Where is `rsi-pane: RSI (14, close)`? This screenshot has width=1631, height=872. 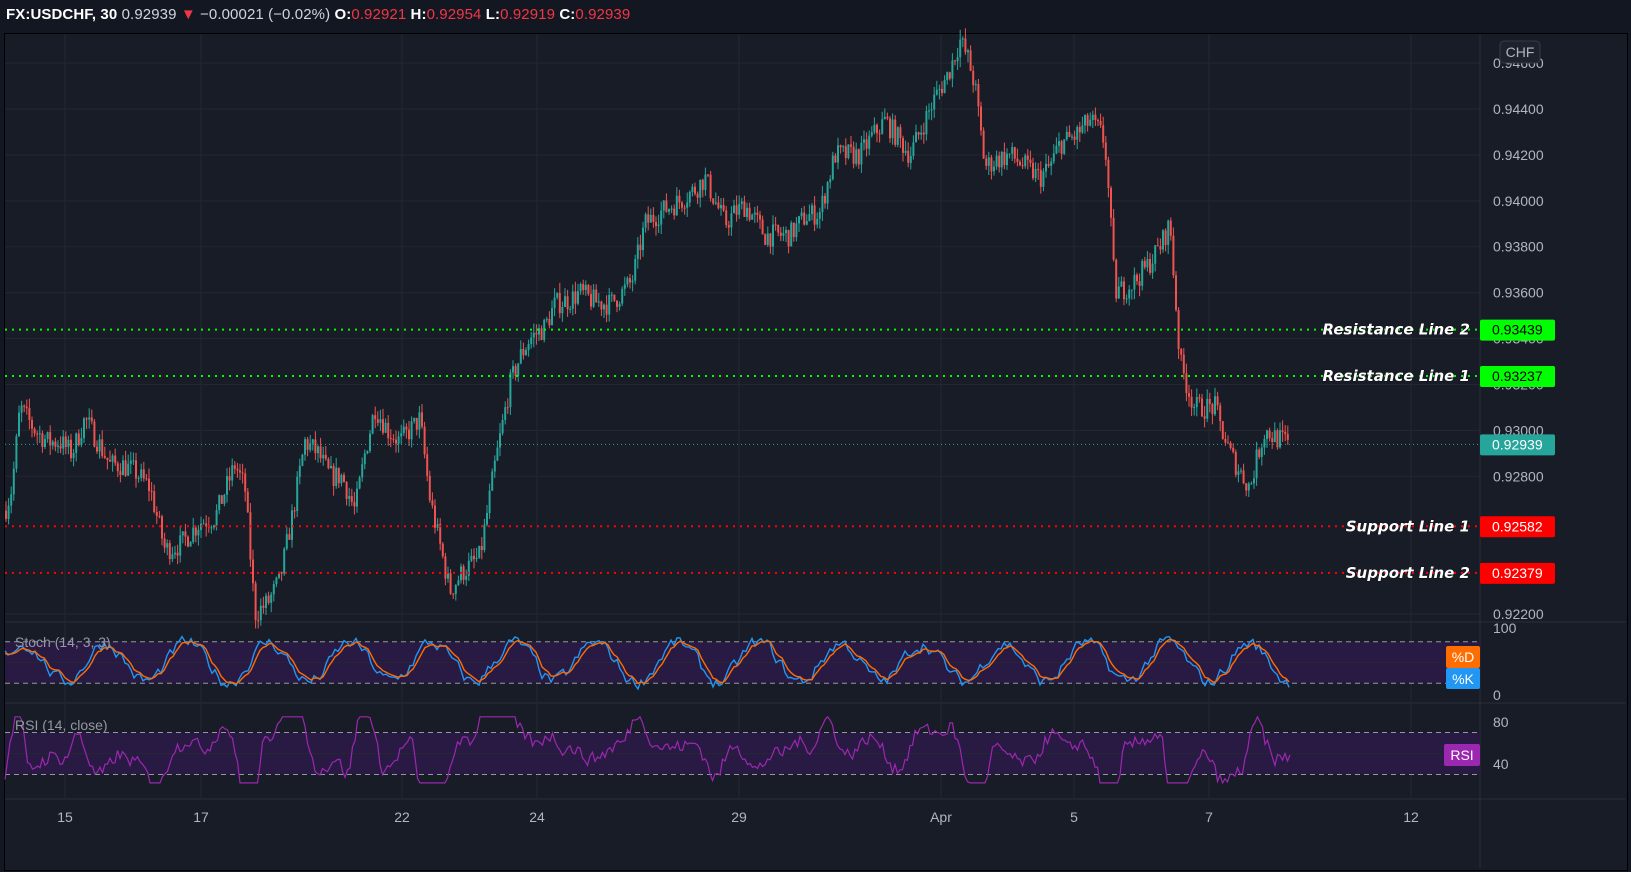 rsi-pane: RSI (14, close) is located at coordinates (742, 750).